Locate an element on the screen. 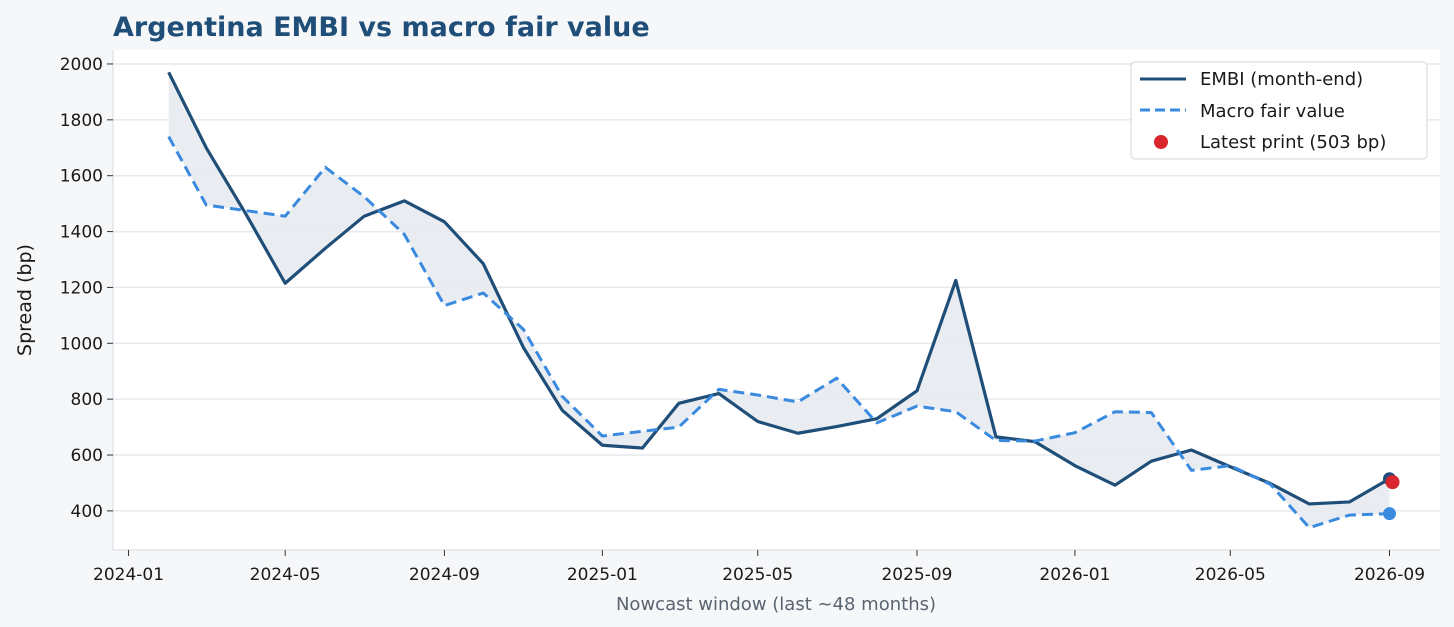  x-tick-label: 2024-05 is located at coordinates (285, 575).